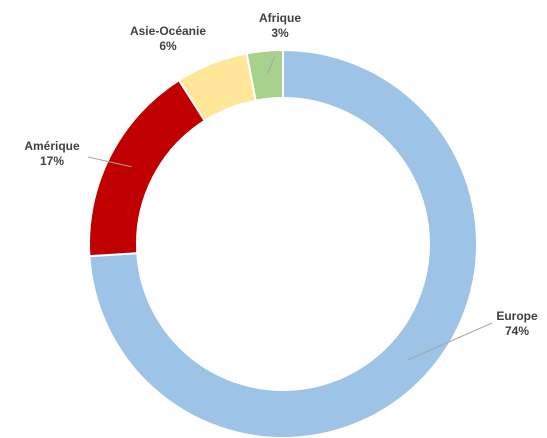 The width and height of the screenshot is (547, 438). I want to click on category-label: Europe, so click(517, 316).